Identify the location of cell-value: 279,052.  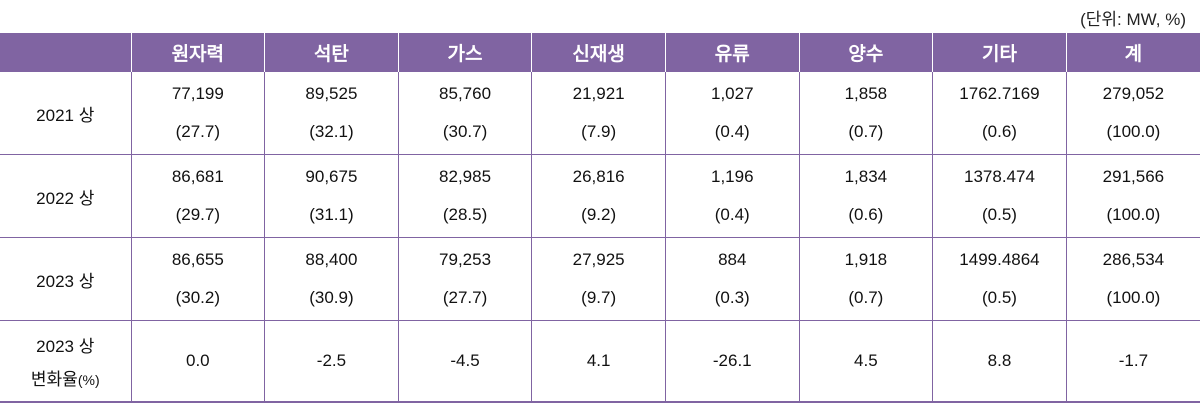
(1133, 93).